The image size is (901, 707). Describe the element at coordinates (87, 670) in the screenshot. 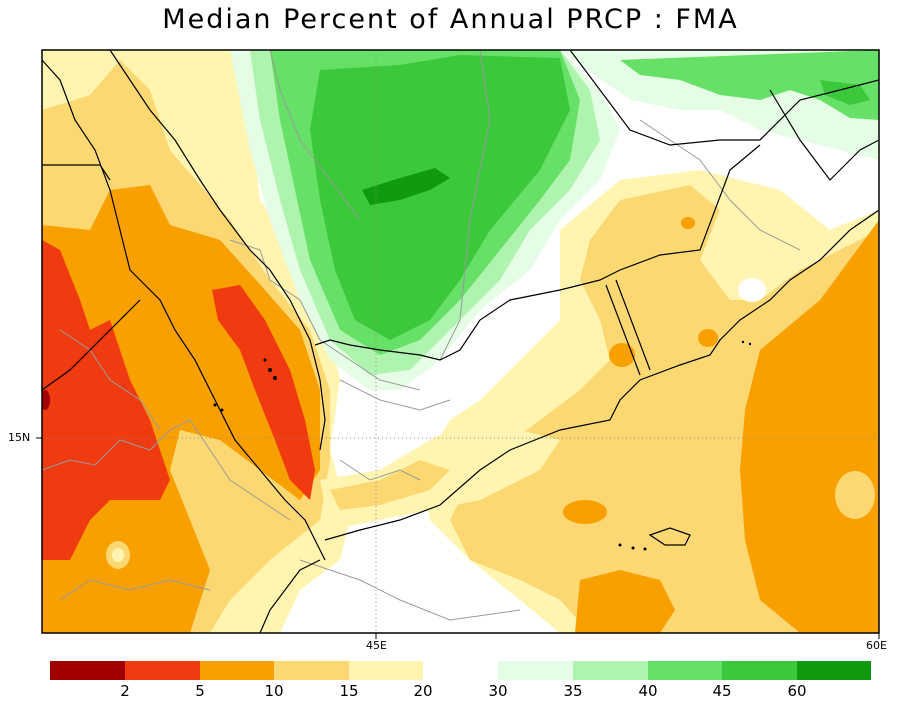

I see `colorbar-swatch-lt2` at that location.